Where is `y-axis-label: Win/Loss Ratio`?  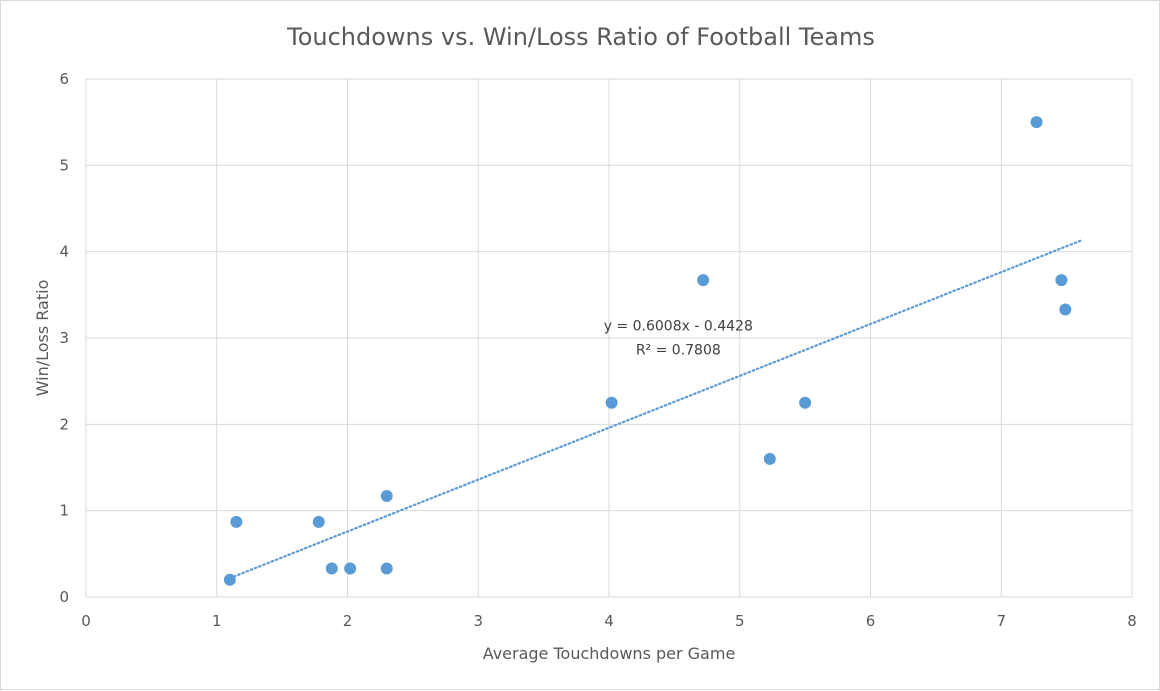
y-axis-label: Win/Loss Ratio is located at coordinates (42, 338).